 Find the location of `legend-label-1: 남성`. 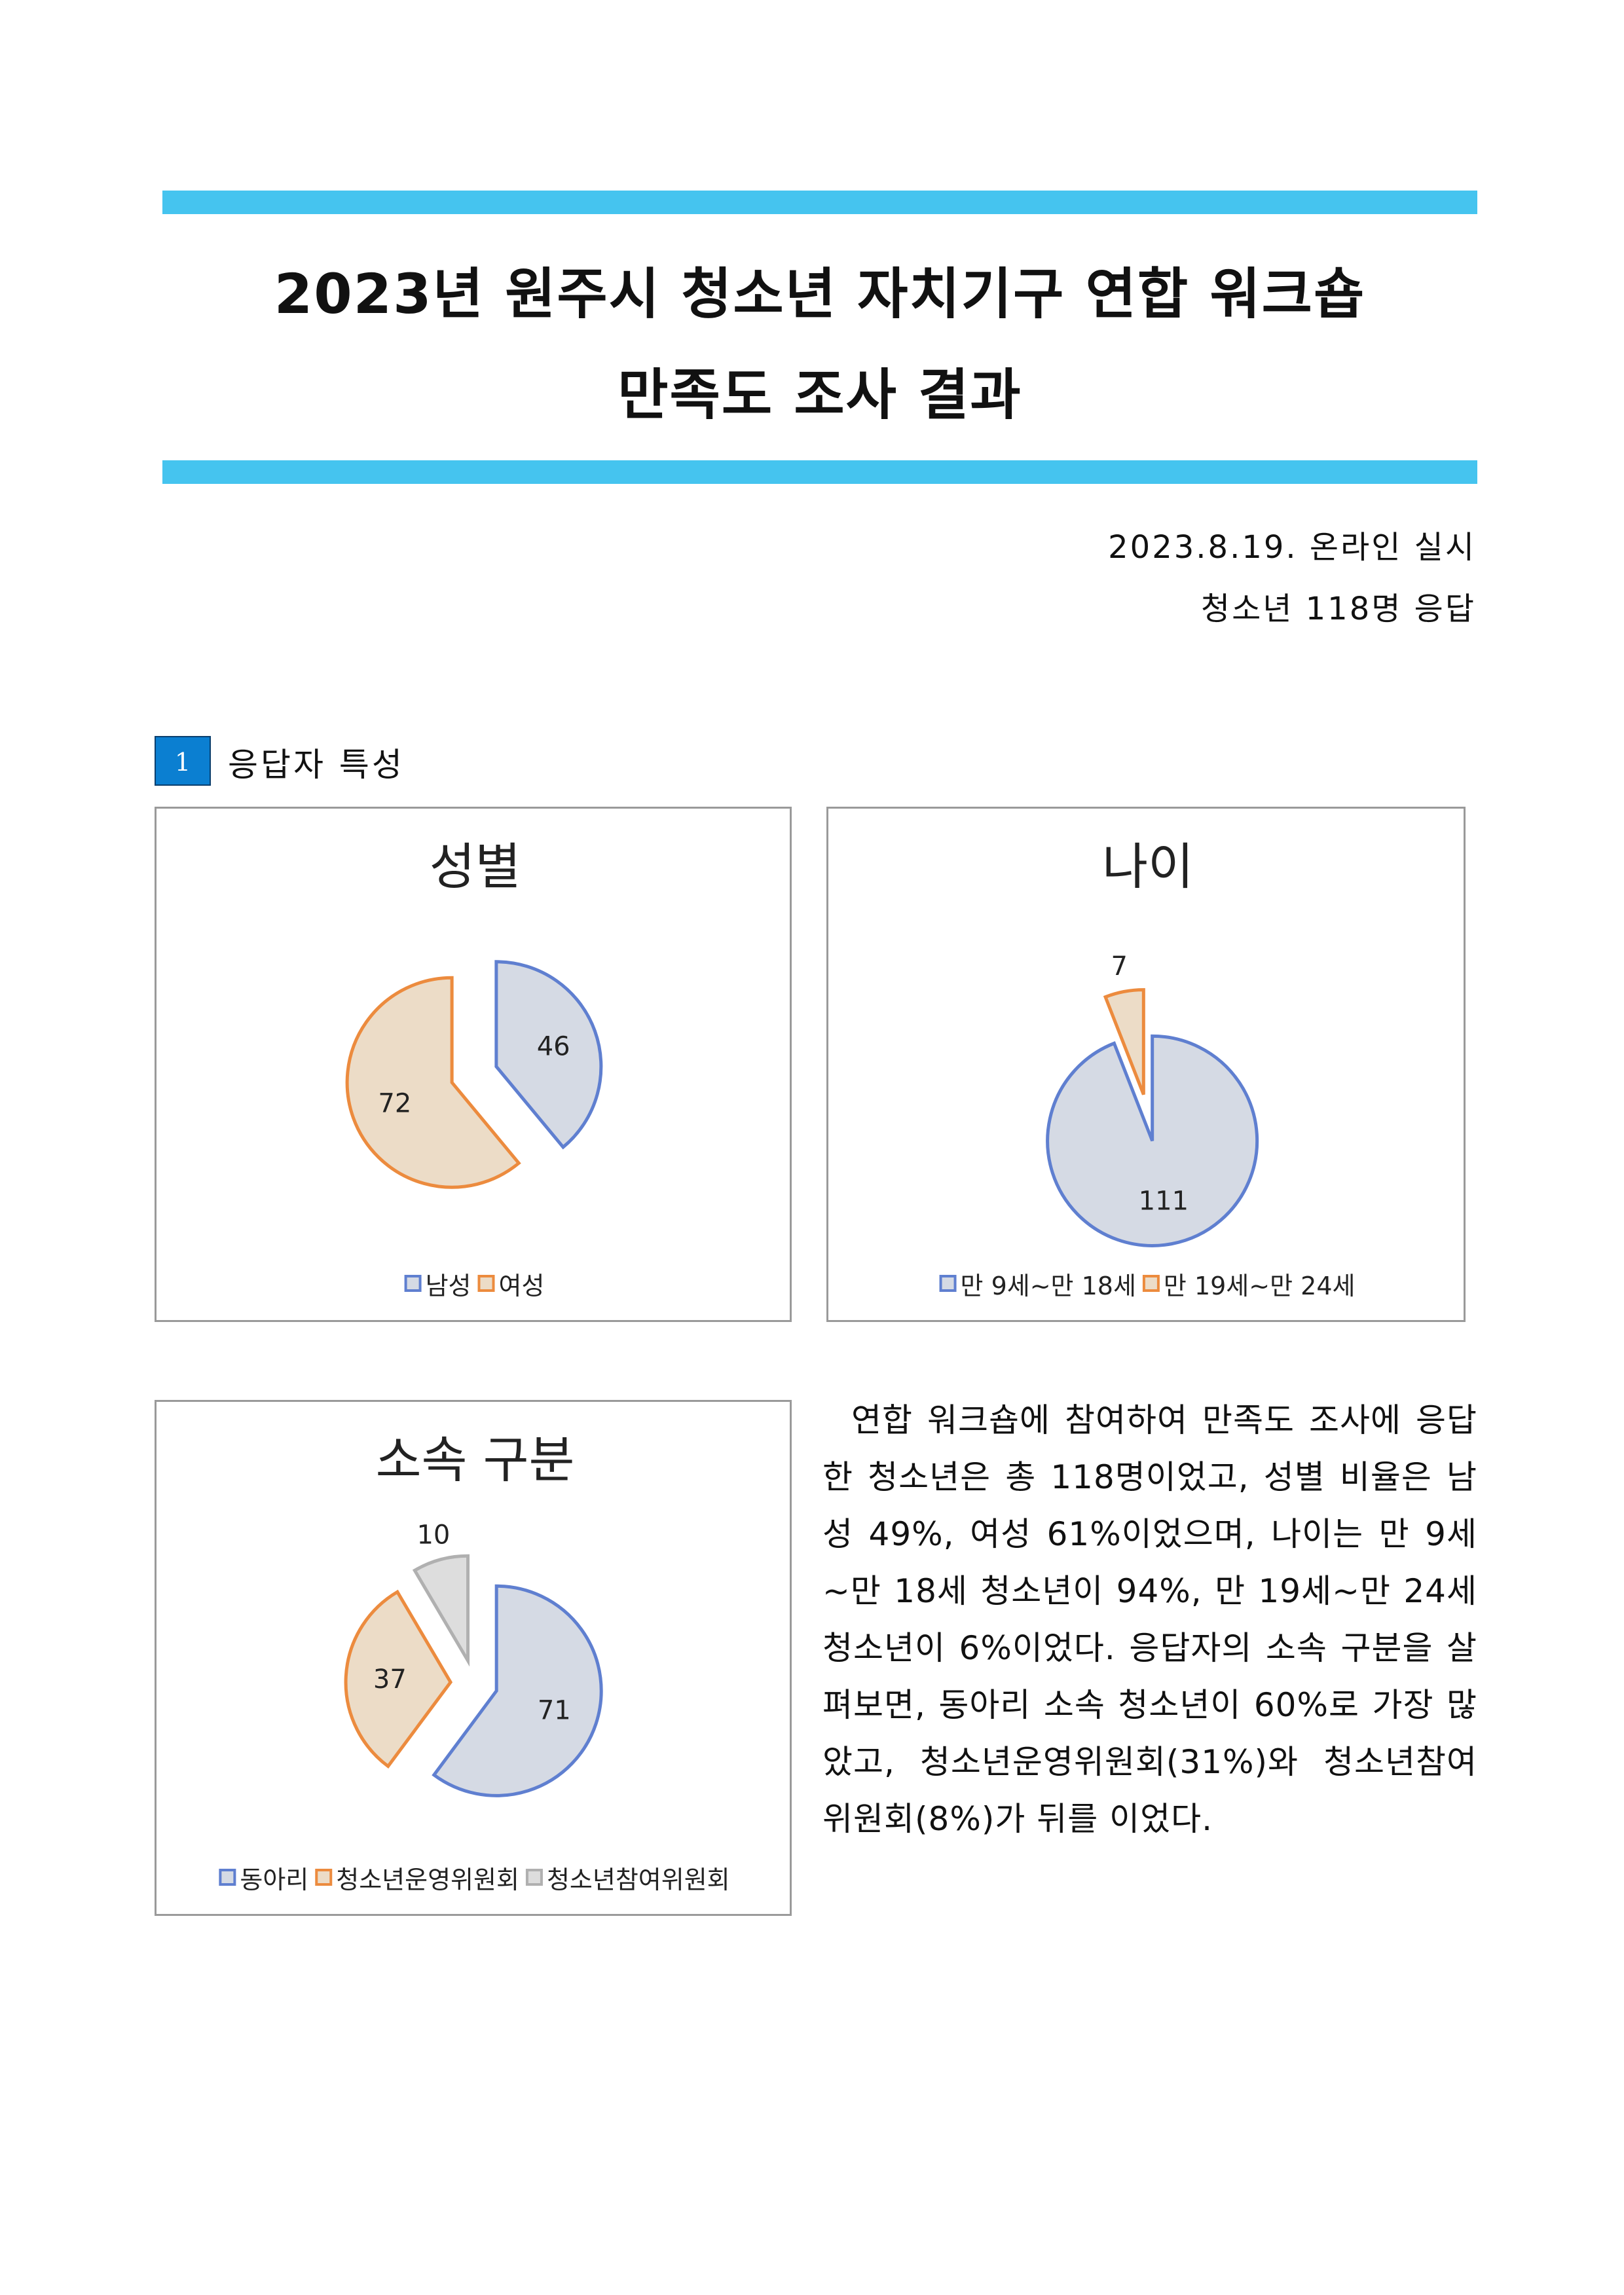

legend-label-1: 남성 is located at coordinates (448, 1286).